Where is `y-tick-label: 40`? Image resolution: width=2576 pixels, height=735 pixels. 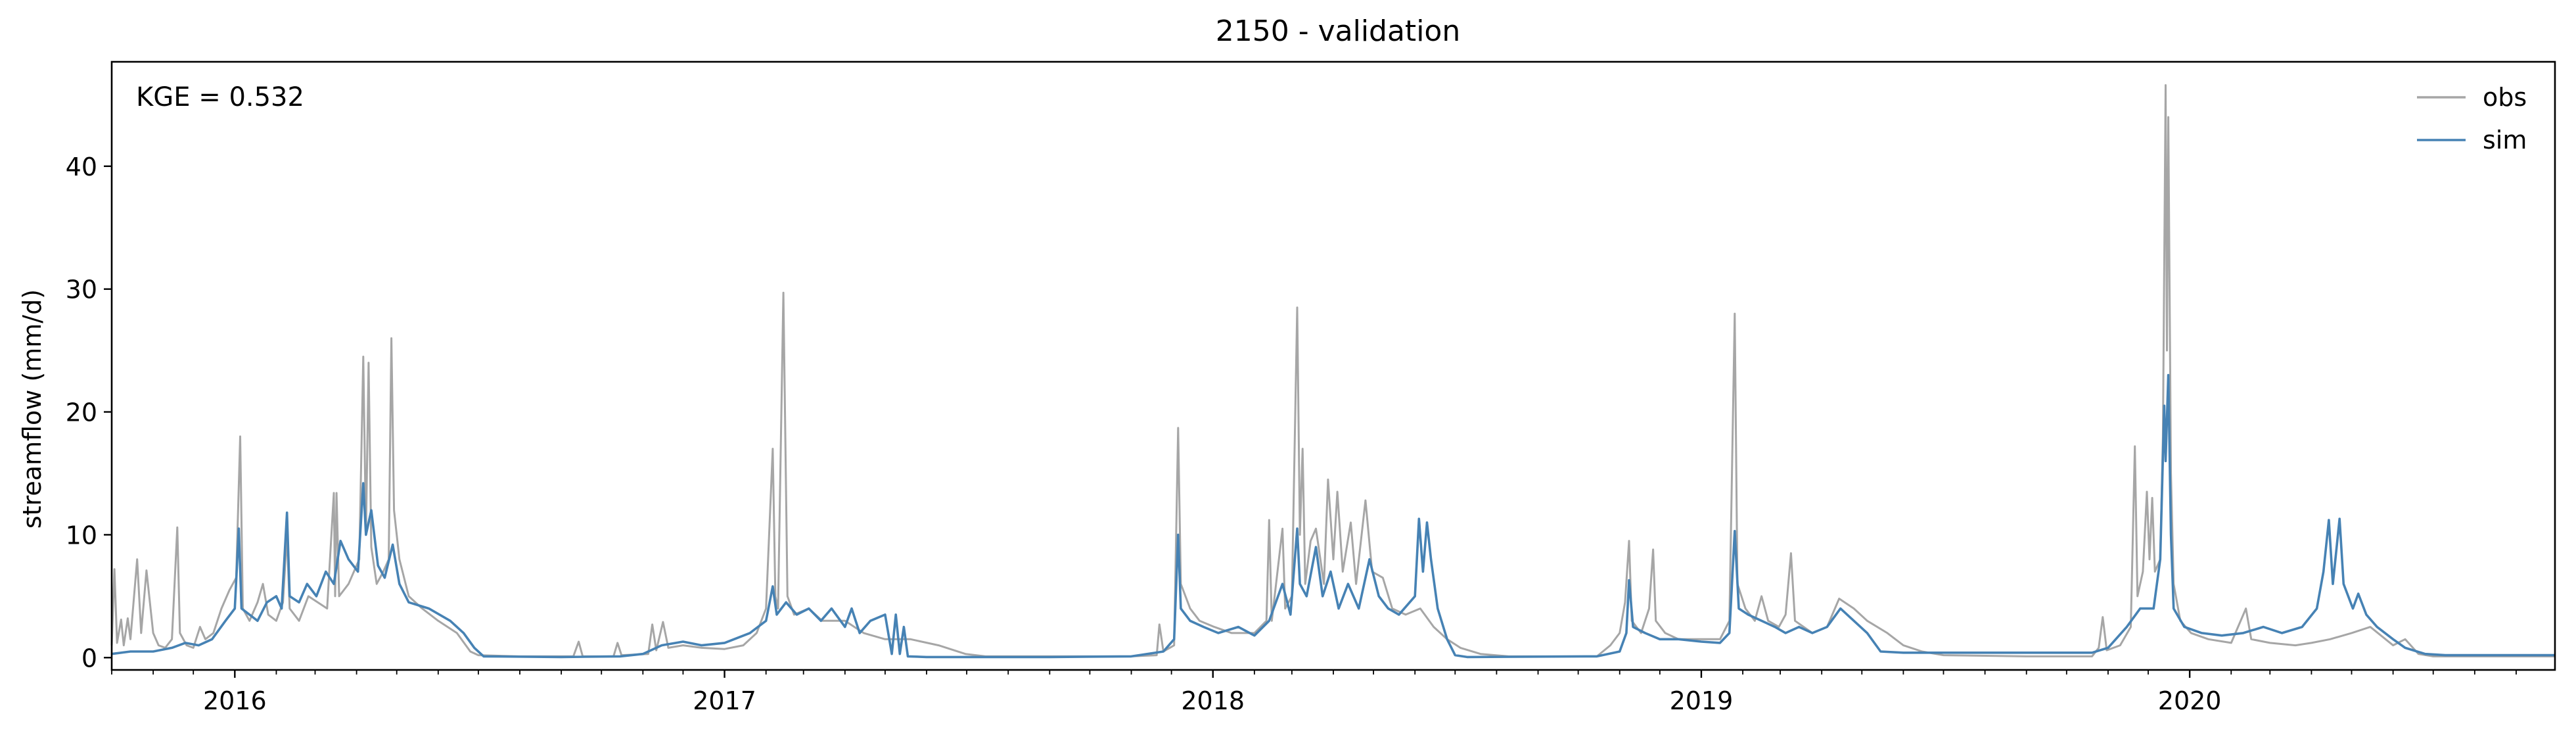 y-tick-label: 40 is located at coordinates (82, 167).